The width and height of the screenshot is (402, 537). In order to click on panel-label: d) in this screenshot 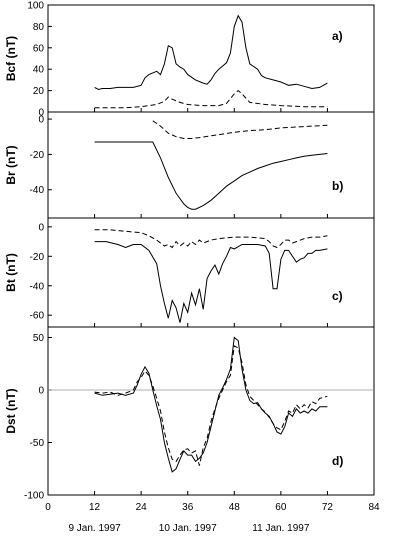, I will do `click(337, 461)`.